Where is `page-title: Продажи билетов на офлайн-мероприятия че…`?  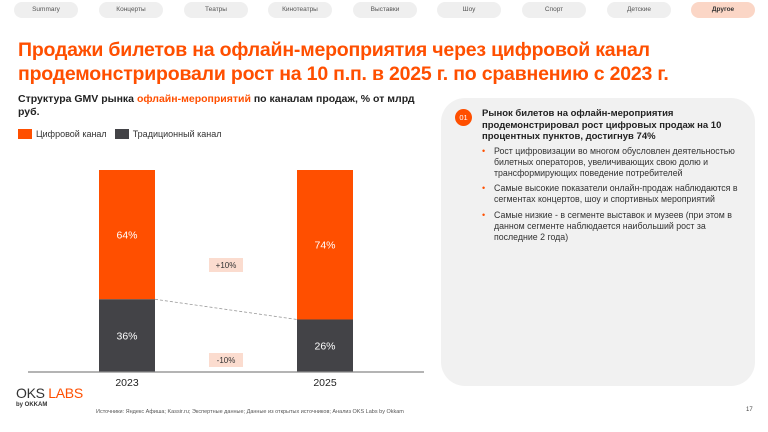 page-title: Продажи билетов на офлайн-мероприятия че… is located at coordinates (343, 62).